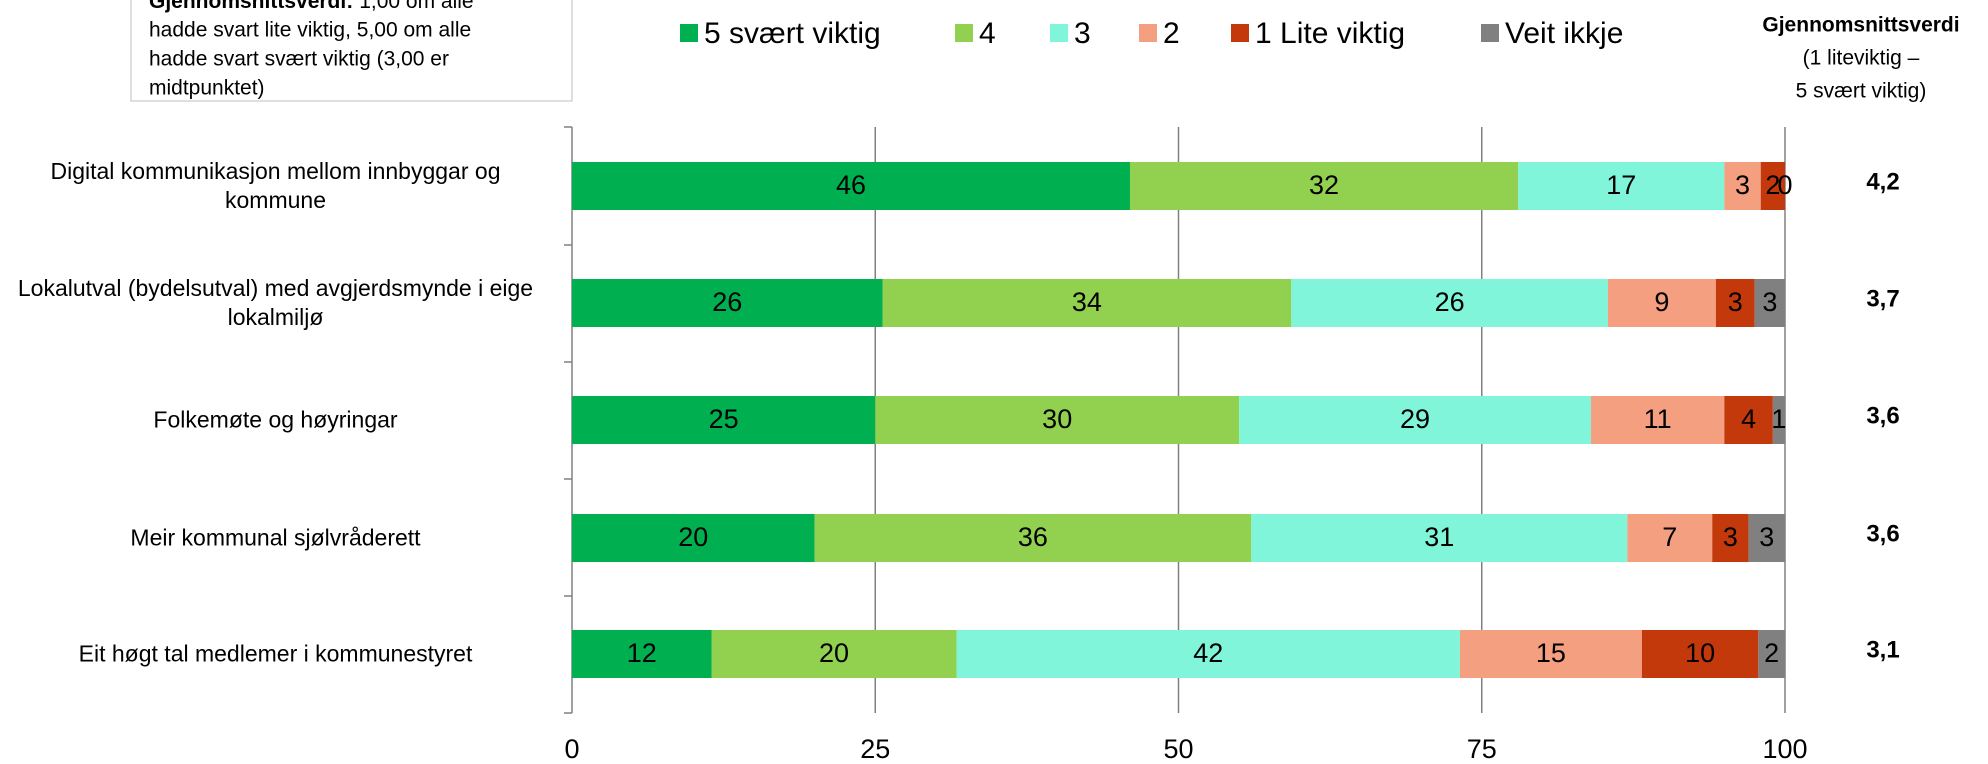 Image resolution: width=1988 pixels, height=764 pixels. I want to click on data-label: 25, so click(724, 419).